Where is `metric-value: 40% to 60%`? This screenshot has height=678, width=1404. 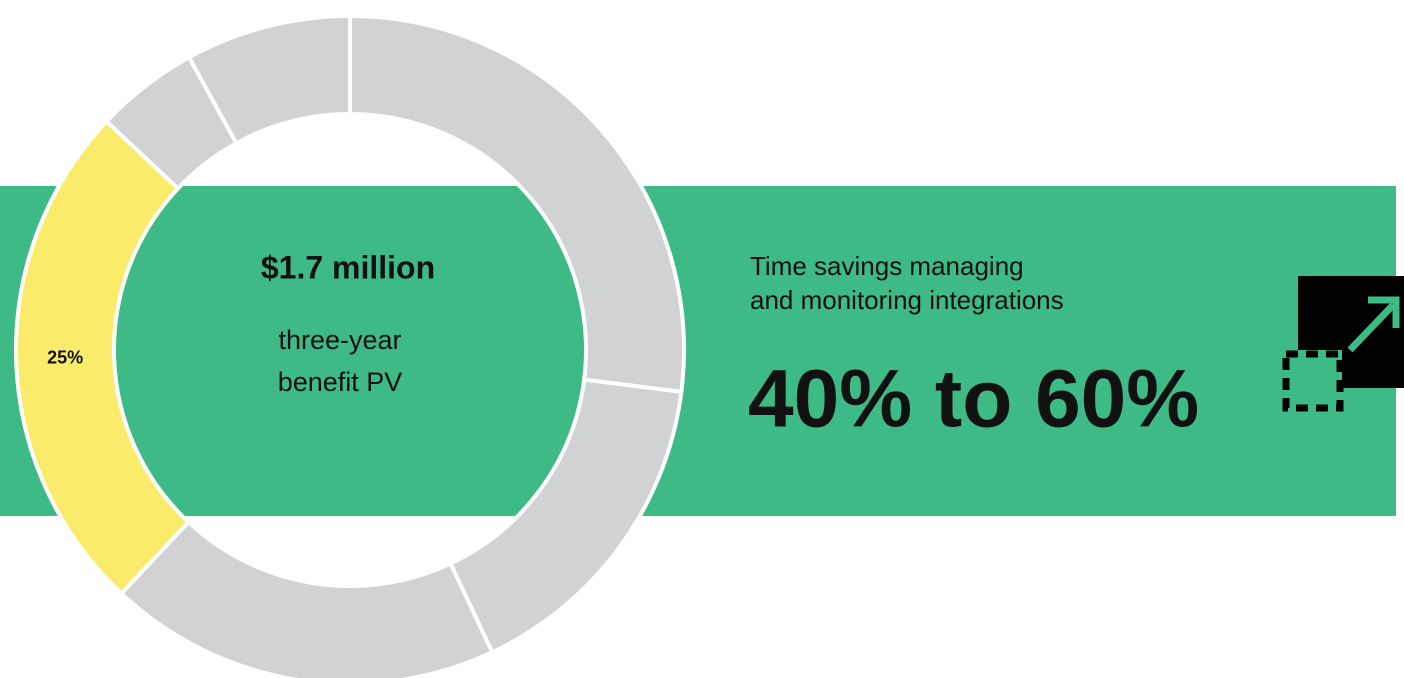
metric-value: 40% to 60% is located at coordinates (973, 399).